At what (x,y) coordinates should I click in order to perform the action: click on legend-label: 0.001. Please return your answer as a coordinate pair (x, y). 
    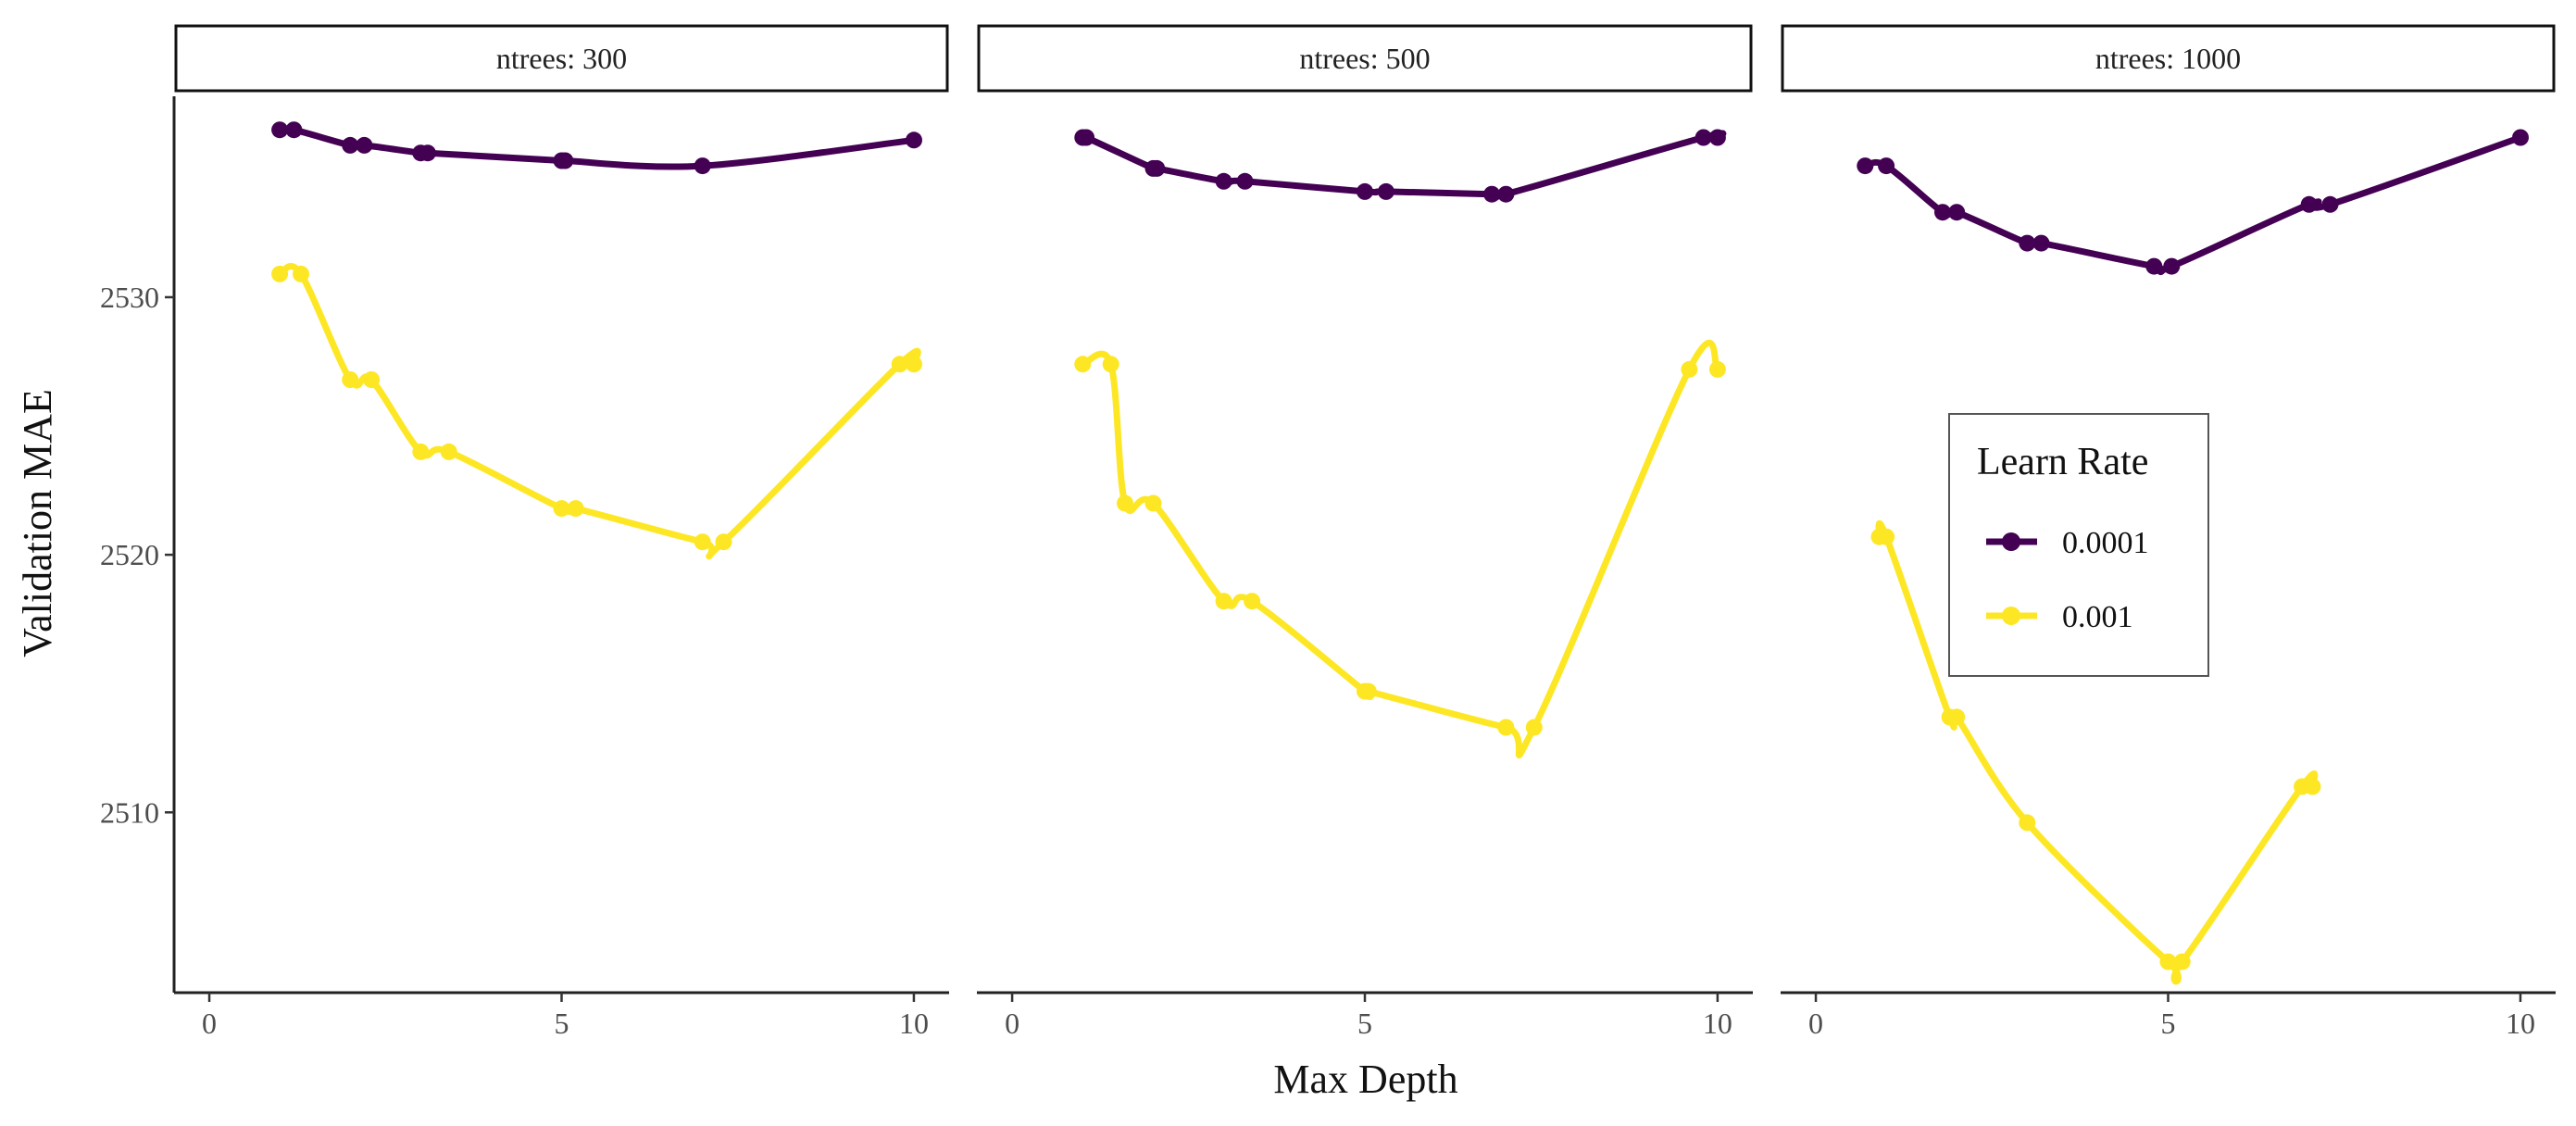
    Looking at the image, I should click on (2097, 617).